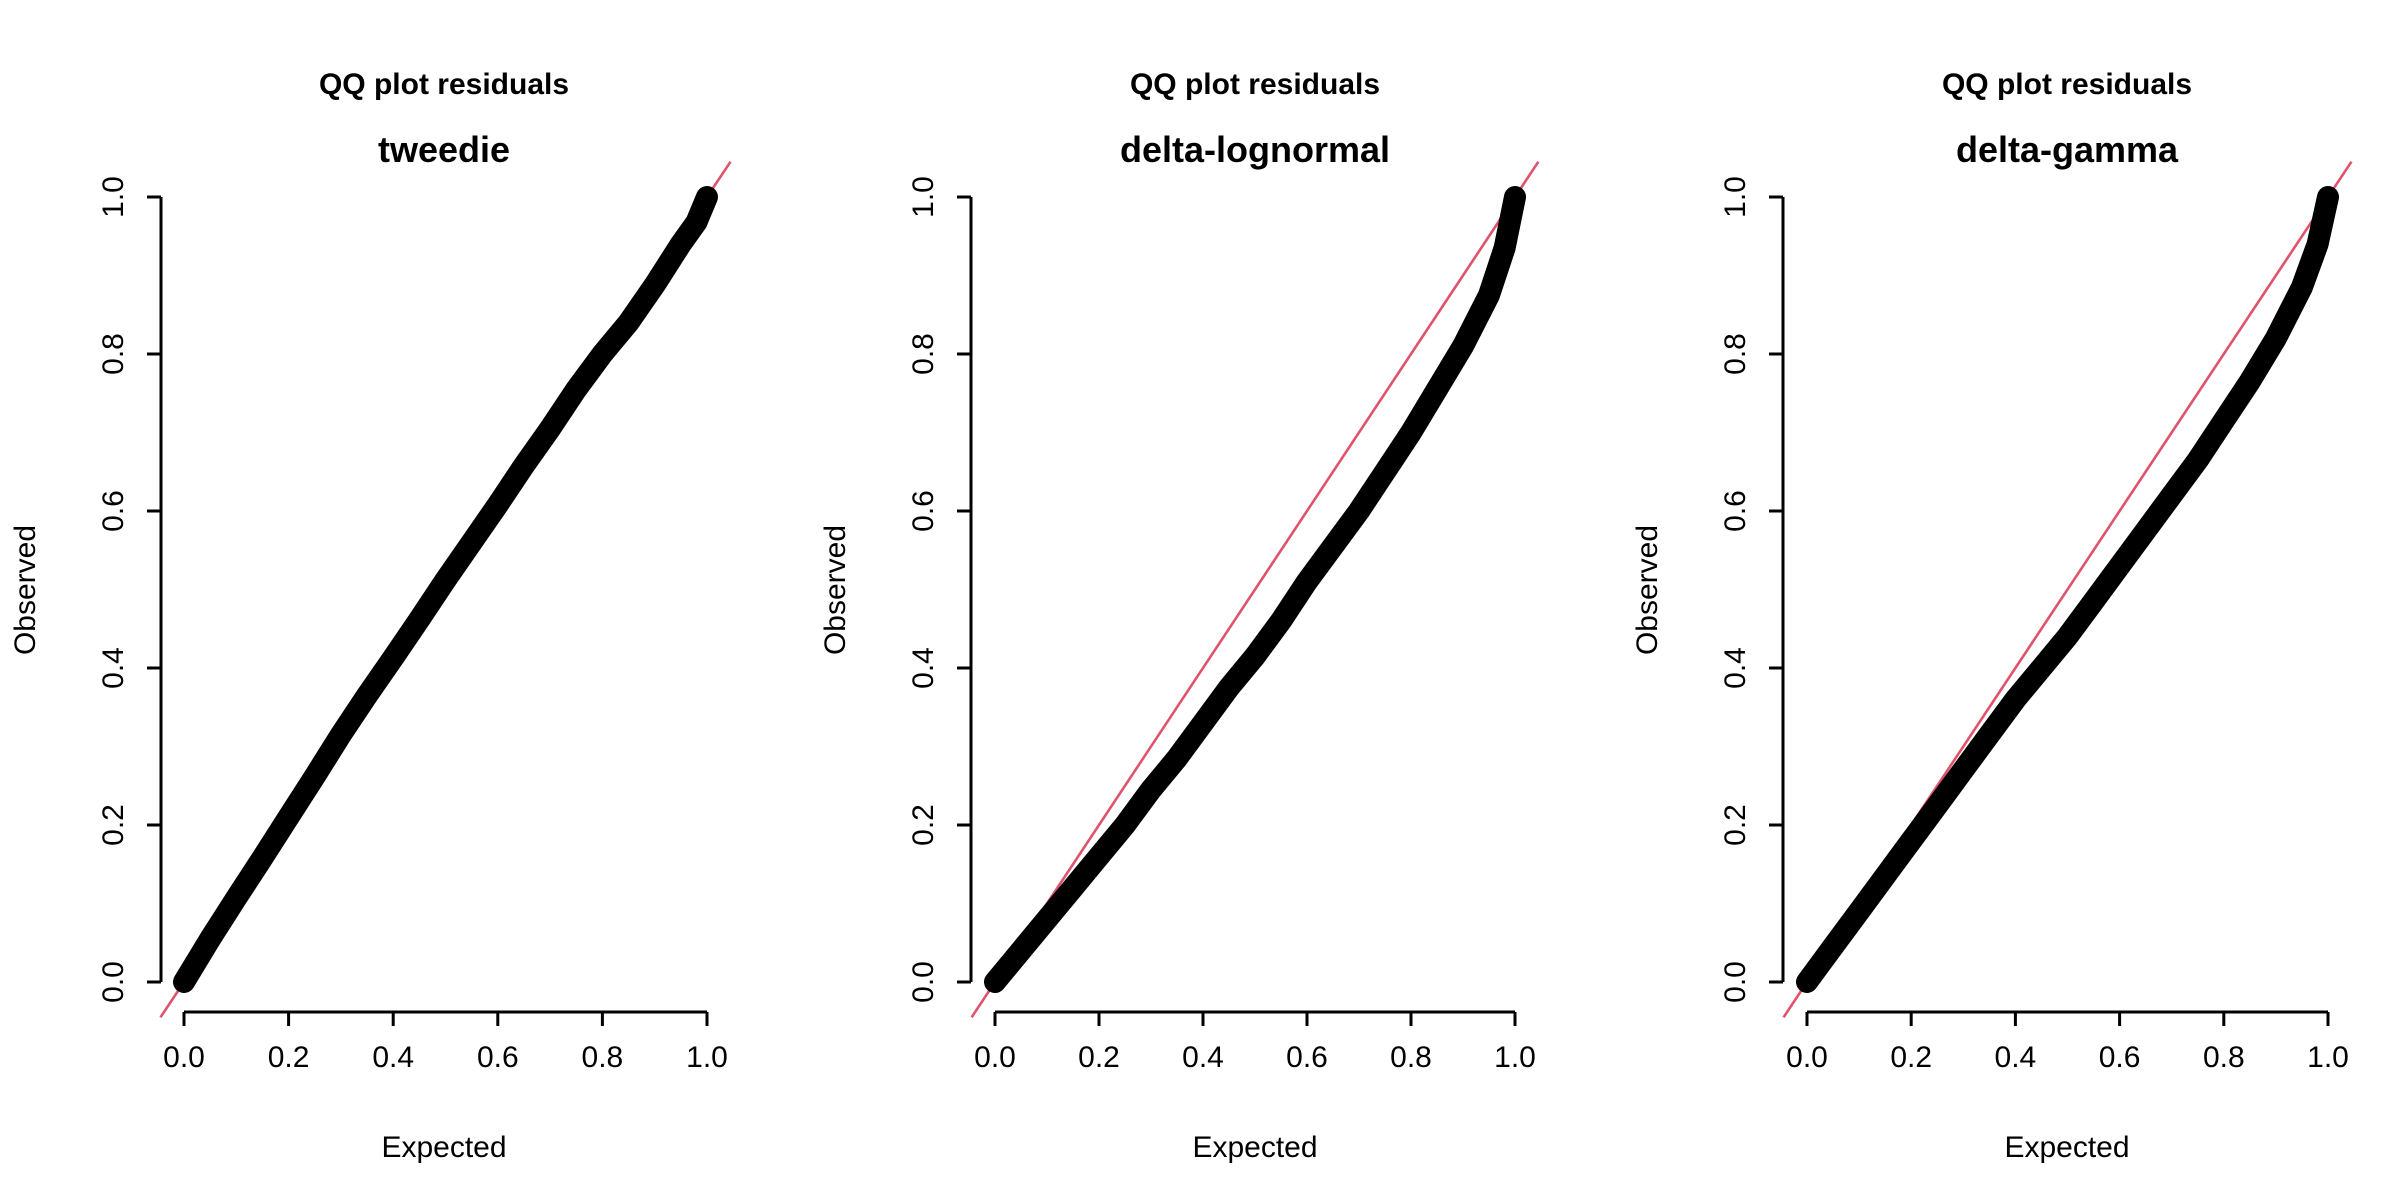 This screenshot has height=1200, width=2400. Describe the element at coordinates (25, 590) in the screenshot. I see `y-axis-label: Observed` at that location.